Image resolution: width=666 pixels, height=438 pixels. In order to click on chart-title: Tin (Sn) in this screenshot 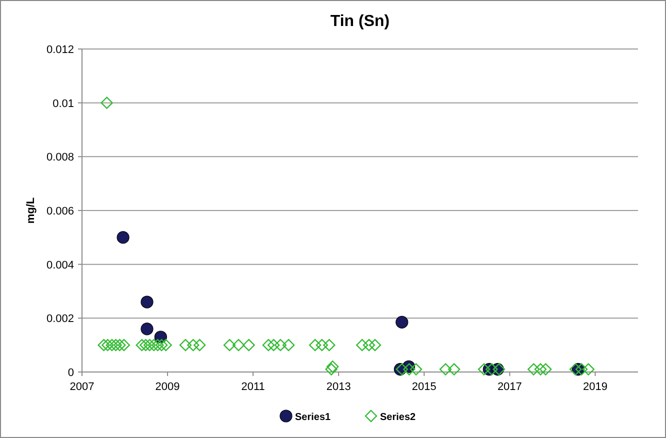, I will do `click(360, 21)`.